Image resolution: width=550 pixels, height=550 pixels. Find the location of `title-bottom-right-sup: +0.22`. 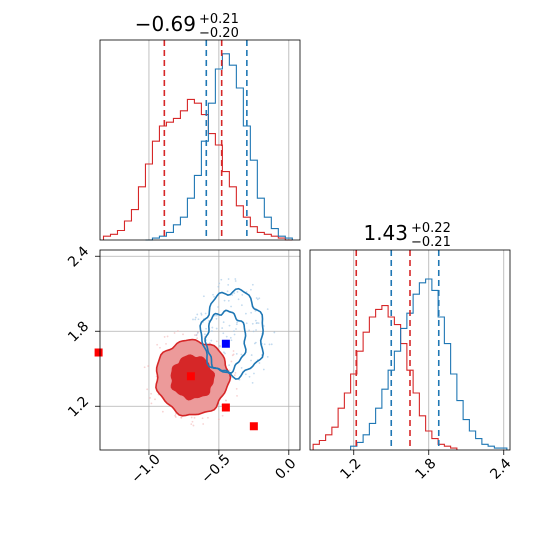

title-bottom-right-sup: +0.22 is located at coordinates (431, 228).